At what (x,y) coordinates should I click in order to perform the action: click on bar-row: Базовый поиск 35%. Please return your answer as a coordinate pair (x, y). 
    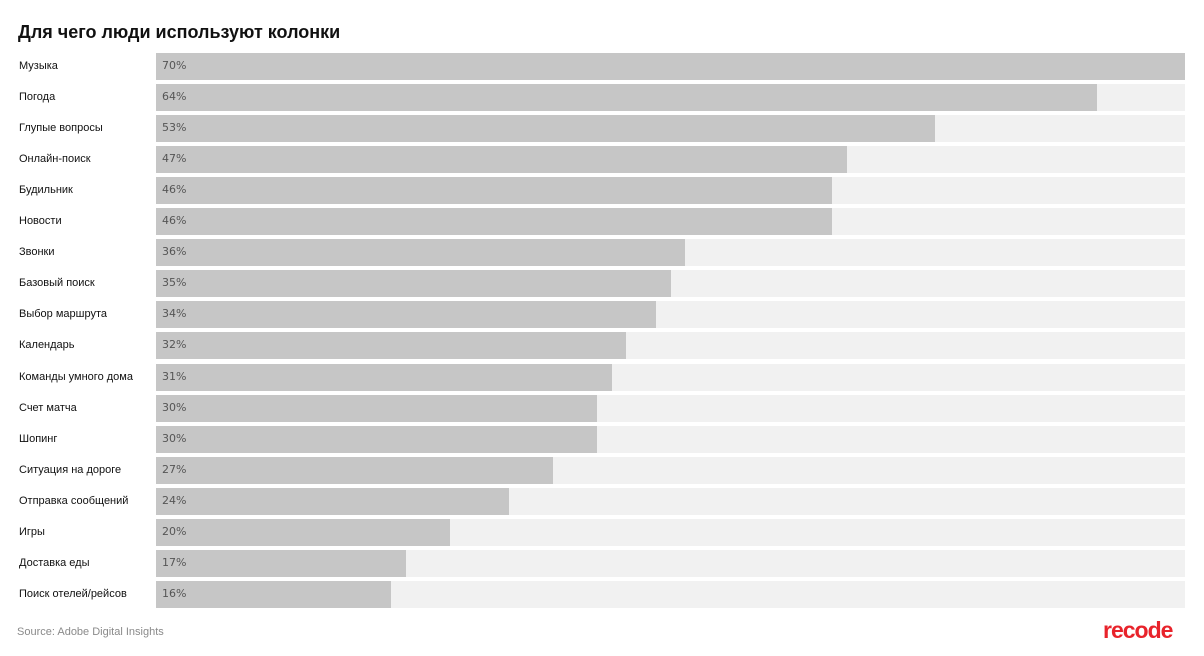
    Looking at the image, I should click on (602, 283).